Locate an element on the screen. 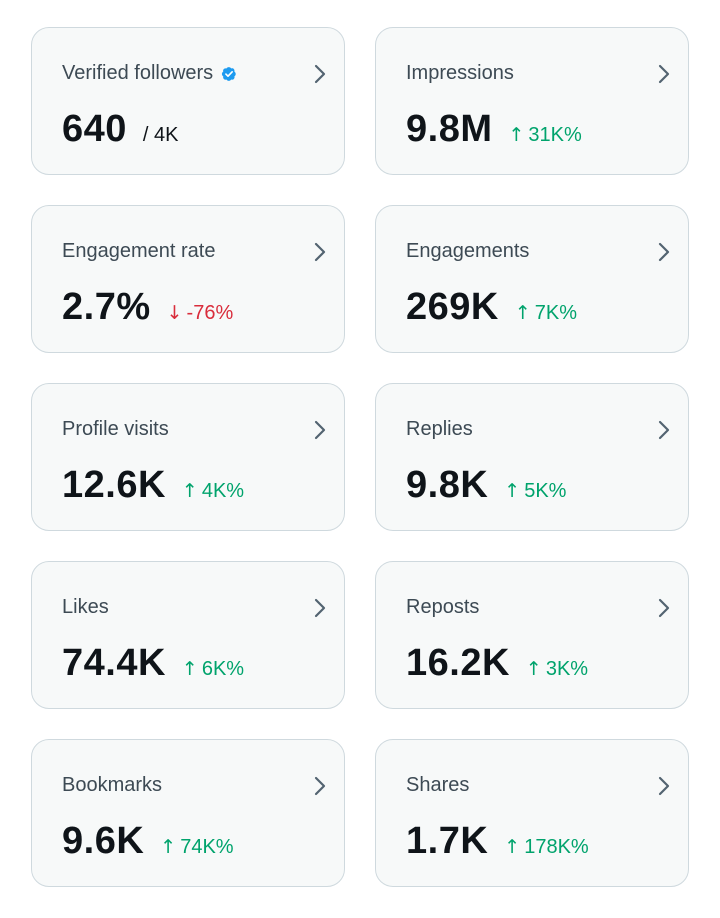 Image resolution: width=720 pixels, height=918 pixels. card-title: Verified followers is located at coordinates (150, 73).